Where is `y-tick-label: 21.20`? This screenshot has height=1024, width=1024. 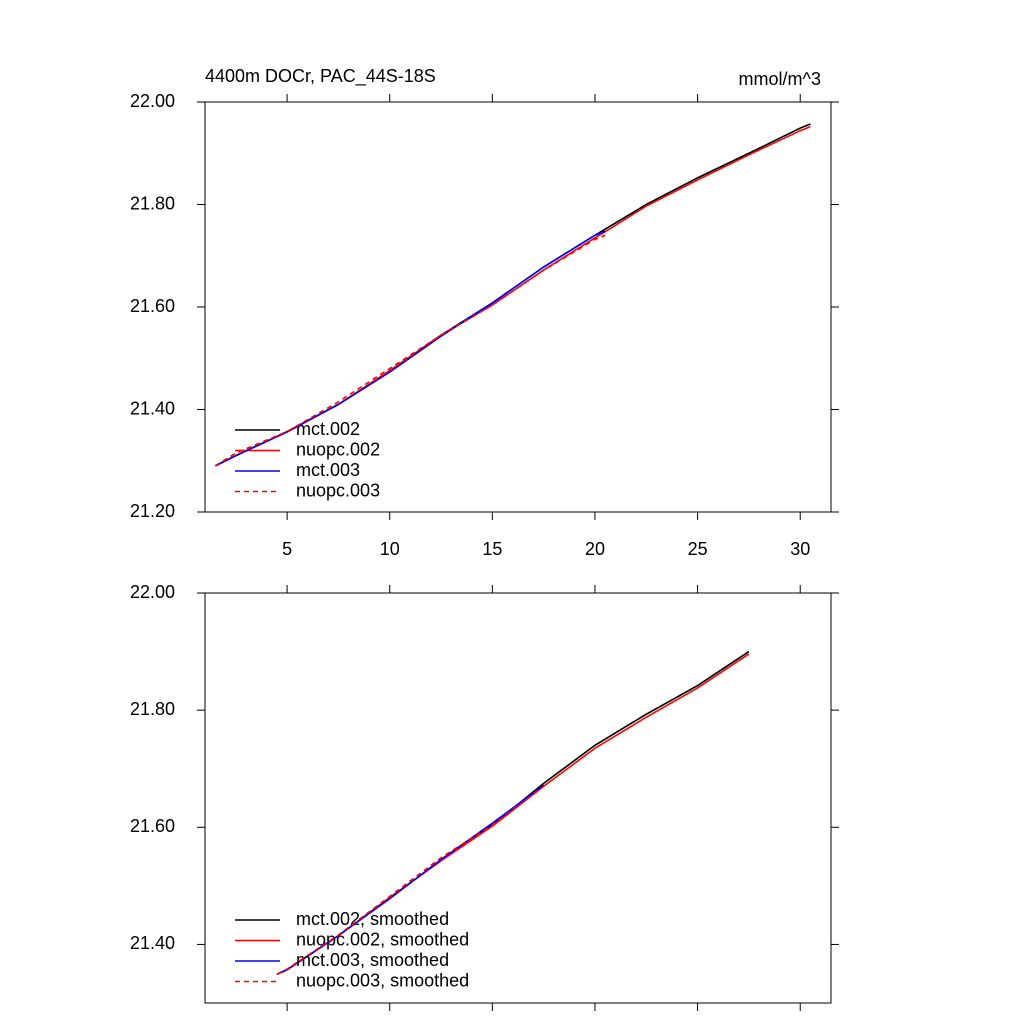 y-tick-label: 21.20 is located at coordinates (152, 511).